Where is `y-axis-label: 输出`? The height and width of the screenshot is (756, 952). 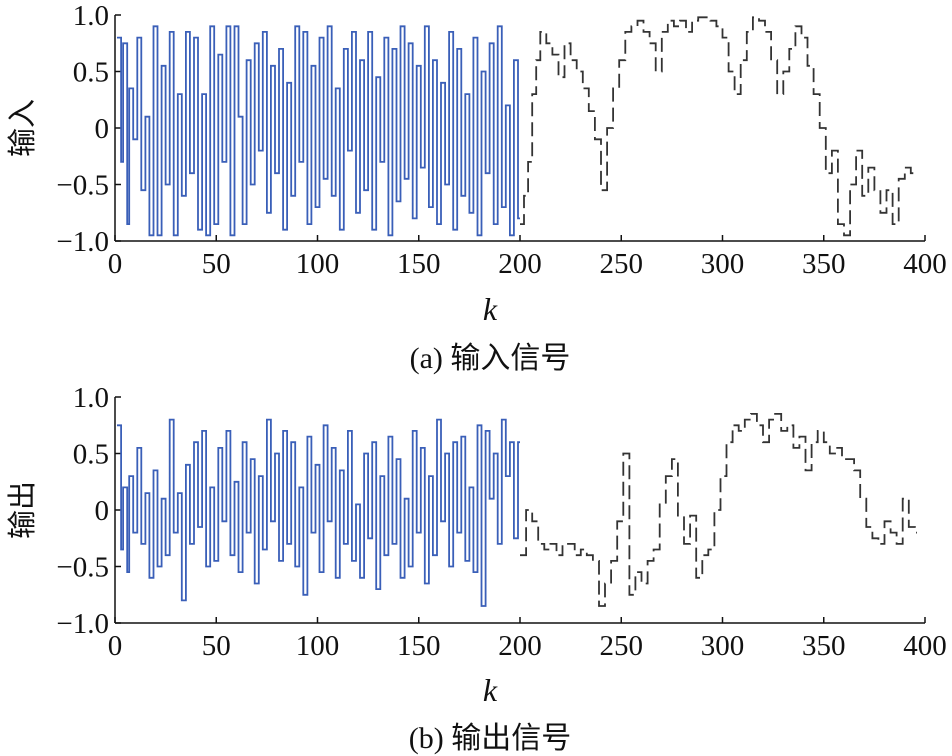
y-axis-label: 输出 is located at coordinates (22, 510).